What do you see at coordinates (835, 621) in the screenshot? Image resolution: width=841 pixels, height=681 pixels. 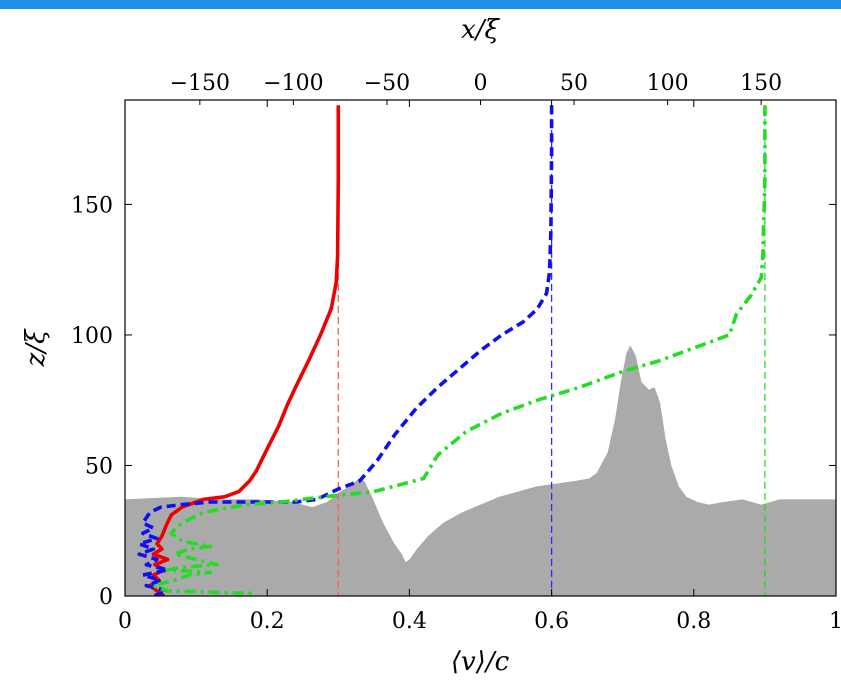 I see `x-tick-label-5: 1` at bounding box center [835, 621].